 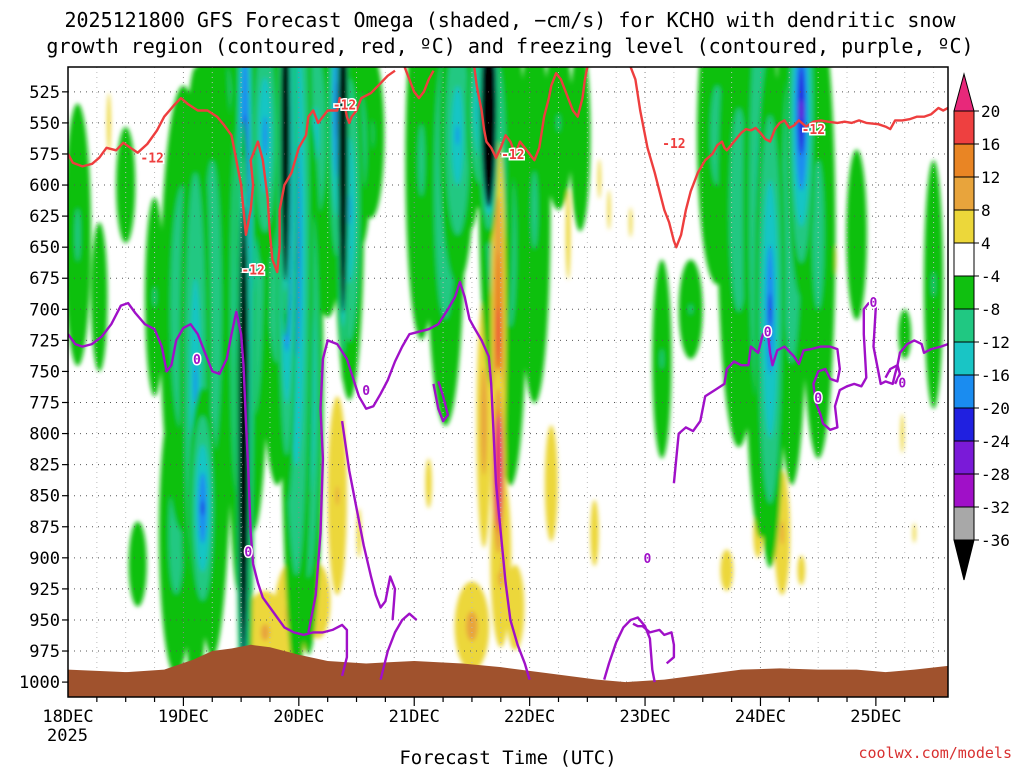 I want to click on colorbar-label-8: -16, so click(x=995, y=375).